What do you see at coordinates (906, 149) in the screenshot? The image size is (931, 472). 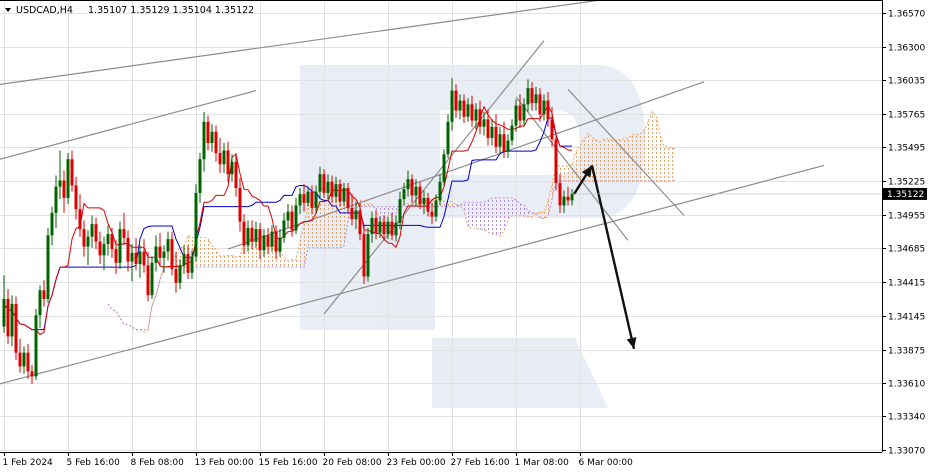 I see `y-tick-label: 1.35495` at bounding box center [906, 149].